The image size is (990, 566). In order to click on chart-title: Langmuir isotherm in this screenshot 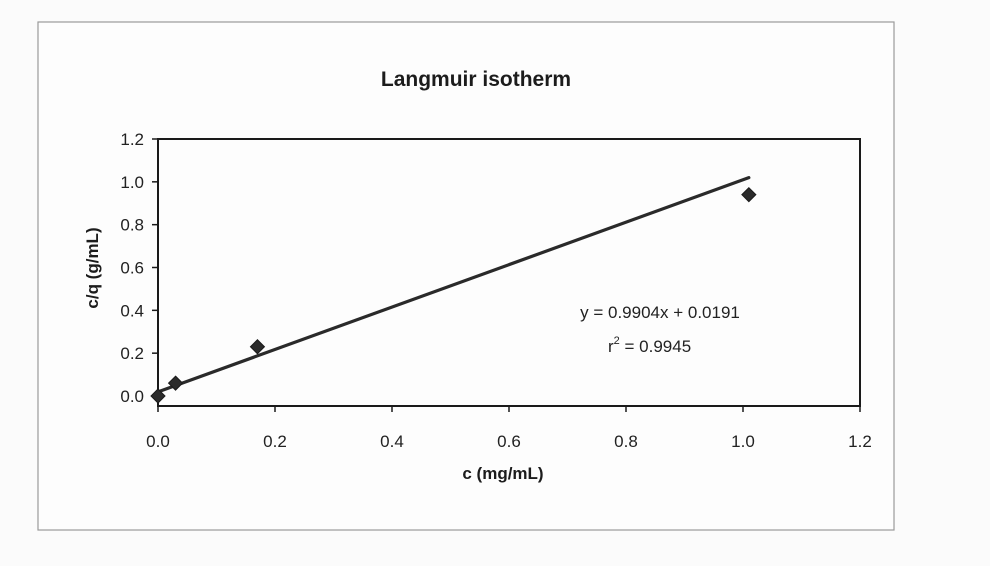, I will do `click(476, 79)`.